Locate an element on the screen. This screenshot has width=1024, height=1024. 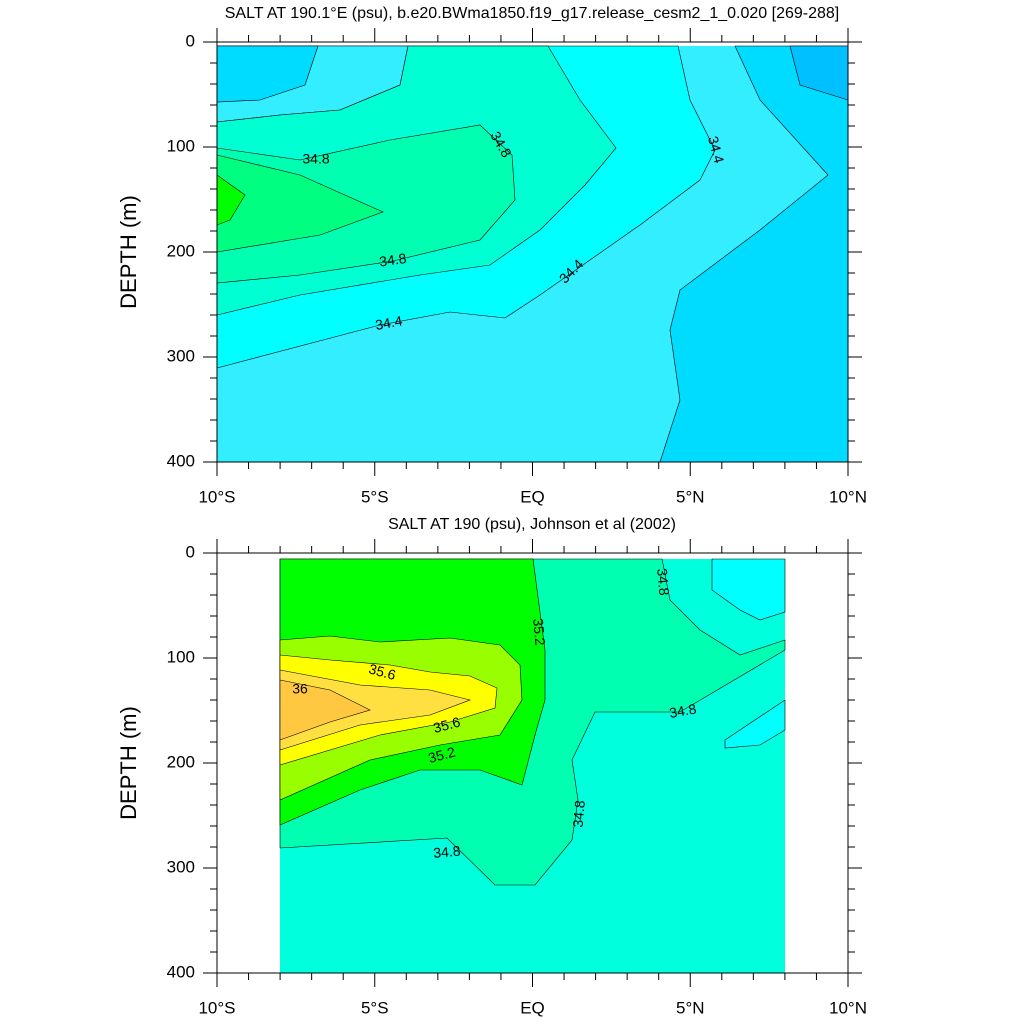
contour-label: 36 is located at coordinates (300, 689).